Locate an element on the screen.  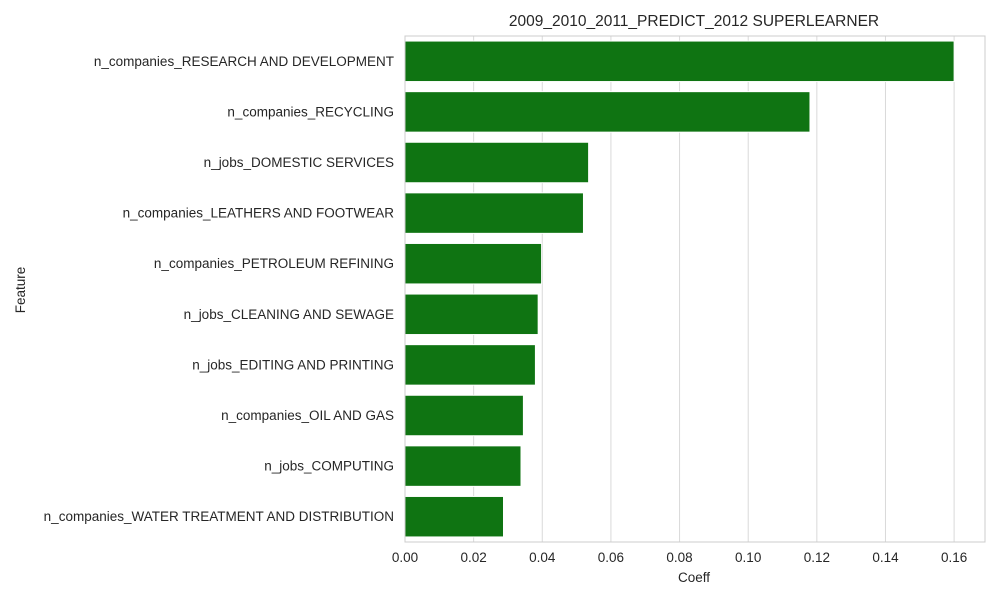
x-tick-label: 0.08 is located at coordinates (679, 557).